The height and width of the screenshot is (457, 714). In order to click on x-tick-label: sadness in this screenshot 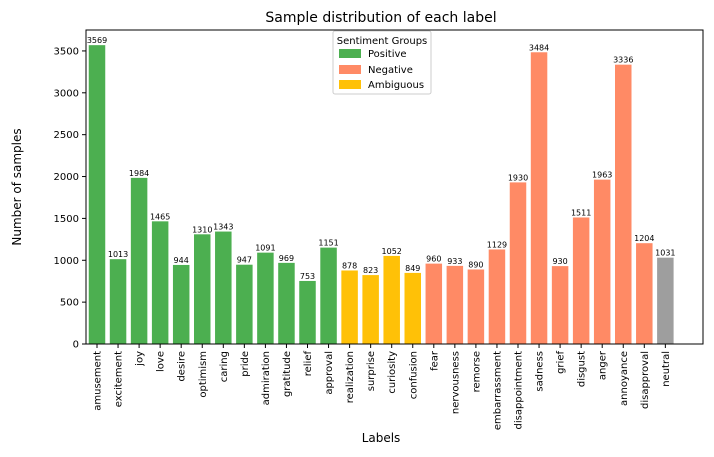, I will do `click(540, 371)`.